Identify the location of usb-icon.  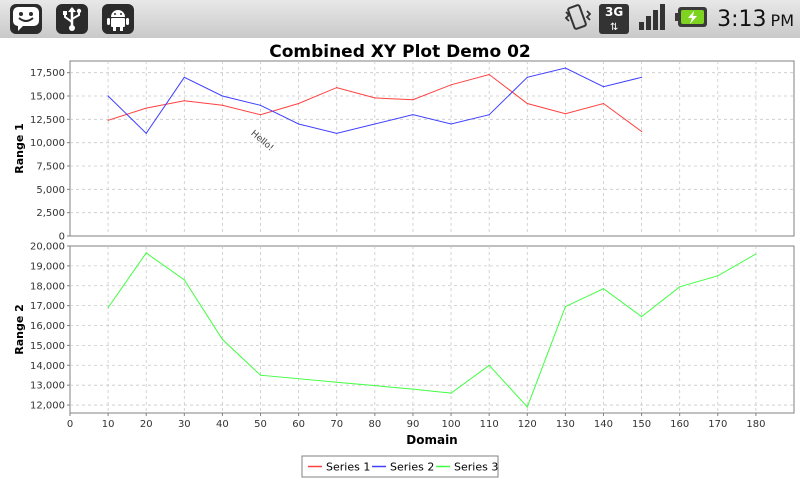
(72, 19).